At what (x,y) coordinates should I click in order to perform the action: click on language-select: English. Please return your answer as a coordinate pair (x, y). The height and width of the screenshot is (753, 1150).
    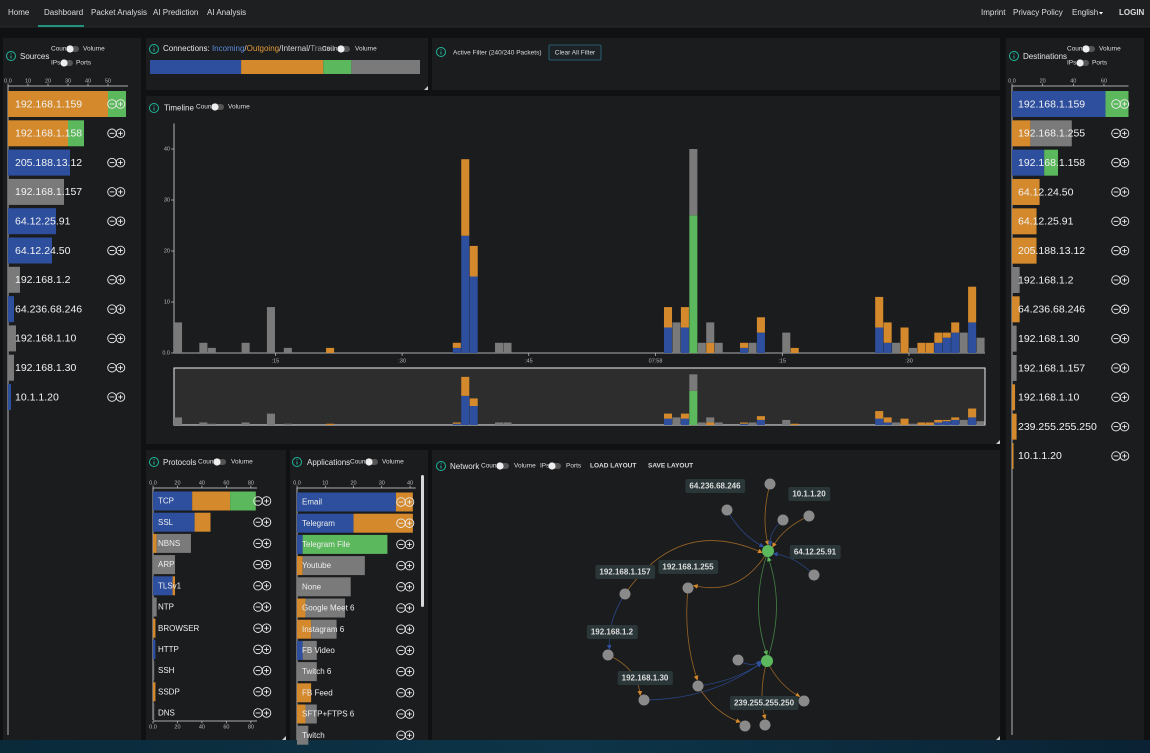
    Looking at the image, I should click on (1085, 12).